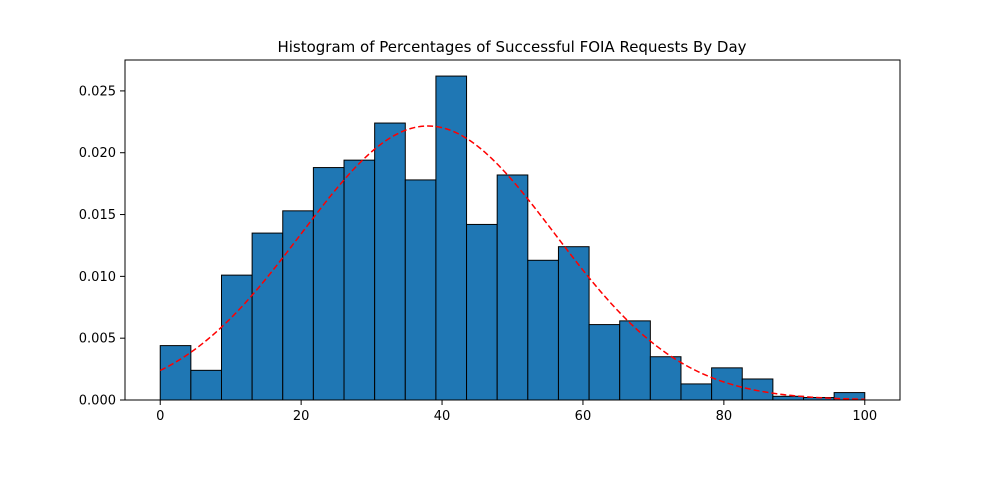 Image resolution: width=1000 pixels, height=504 pixels. What do you see at coordinates (516, 412) in the screenshot?
I see `x-axis-ticks: 0 20 40 60 80 100` at bounding box center [516, 412].